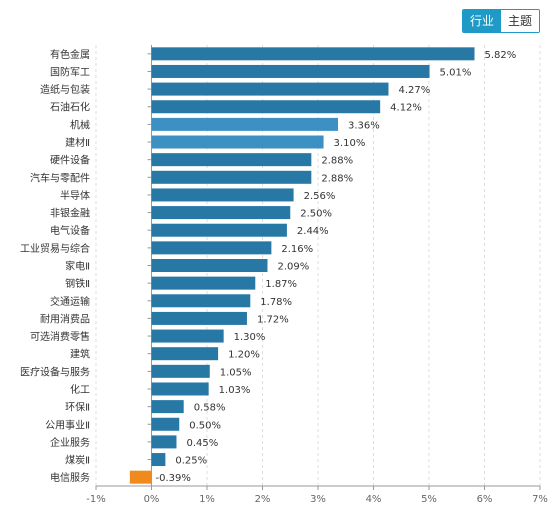 This screenshot has width=560, height=513. Describe the element at coordinates (70, 230) in the screenshot. I see `category-label: 电气设备` at that location.